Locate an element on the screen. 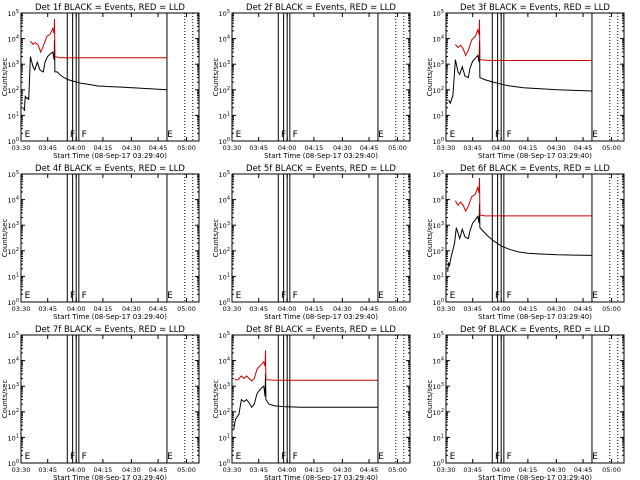 Image resolution: width=640 pixels, height=480 pixels. panel-title: Det 6f BLACK = Events, RED = LLD is located at coordinates (535, 169).